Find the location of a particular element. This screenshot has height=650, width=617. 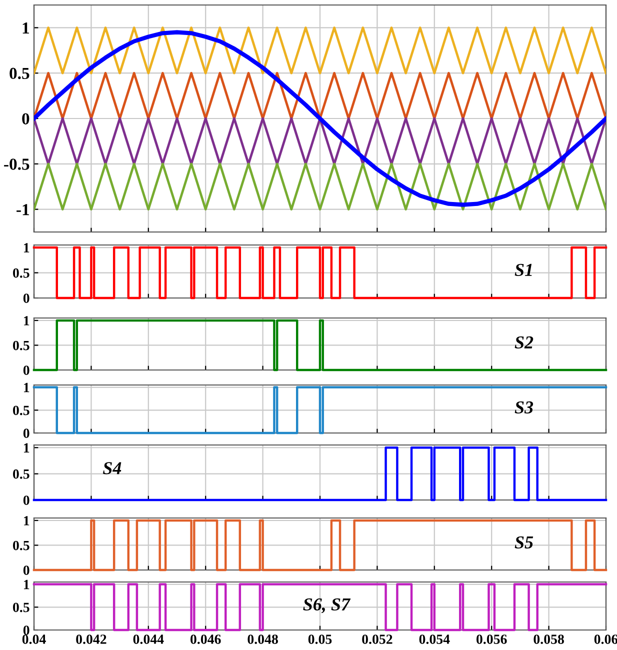

y-tick-label: -0.5 is located at coordinates (17, 164).